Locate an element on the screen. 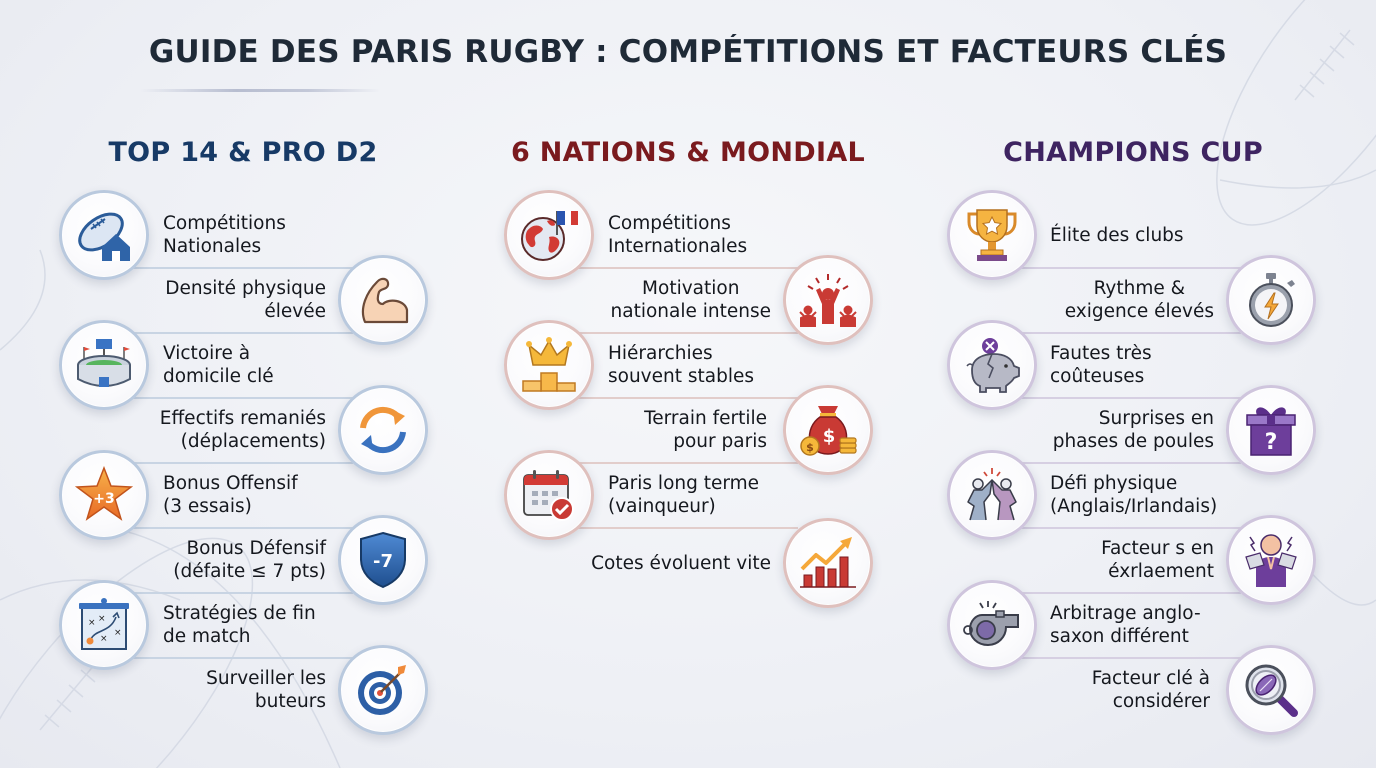 This screenshot has height=768, width=1376. svg-text: +3 is located at coordinates (103, 499).